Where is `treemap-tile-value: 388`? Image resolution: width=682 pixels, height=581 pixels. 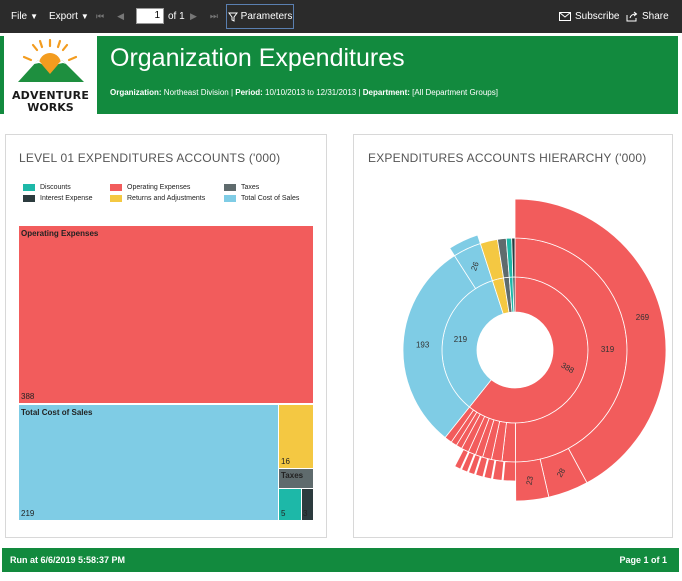
treemap-tile-value: 388 is located at coordinates (28, 396).